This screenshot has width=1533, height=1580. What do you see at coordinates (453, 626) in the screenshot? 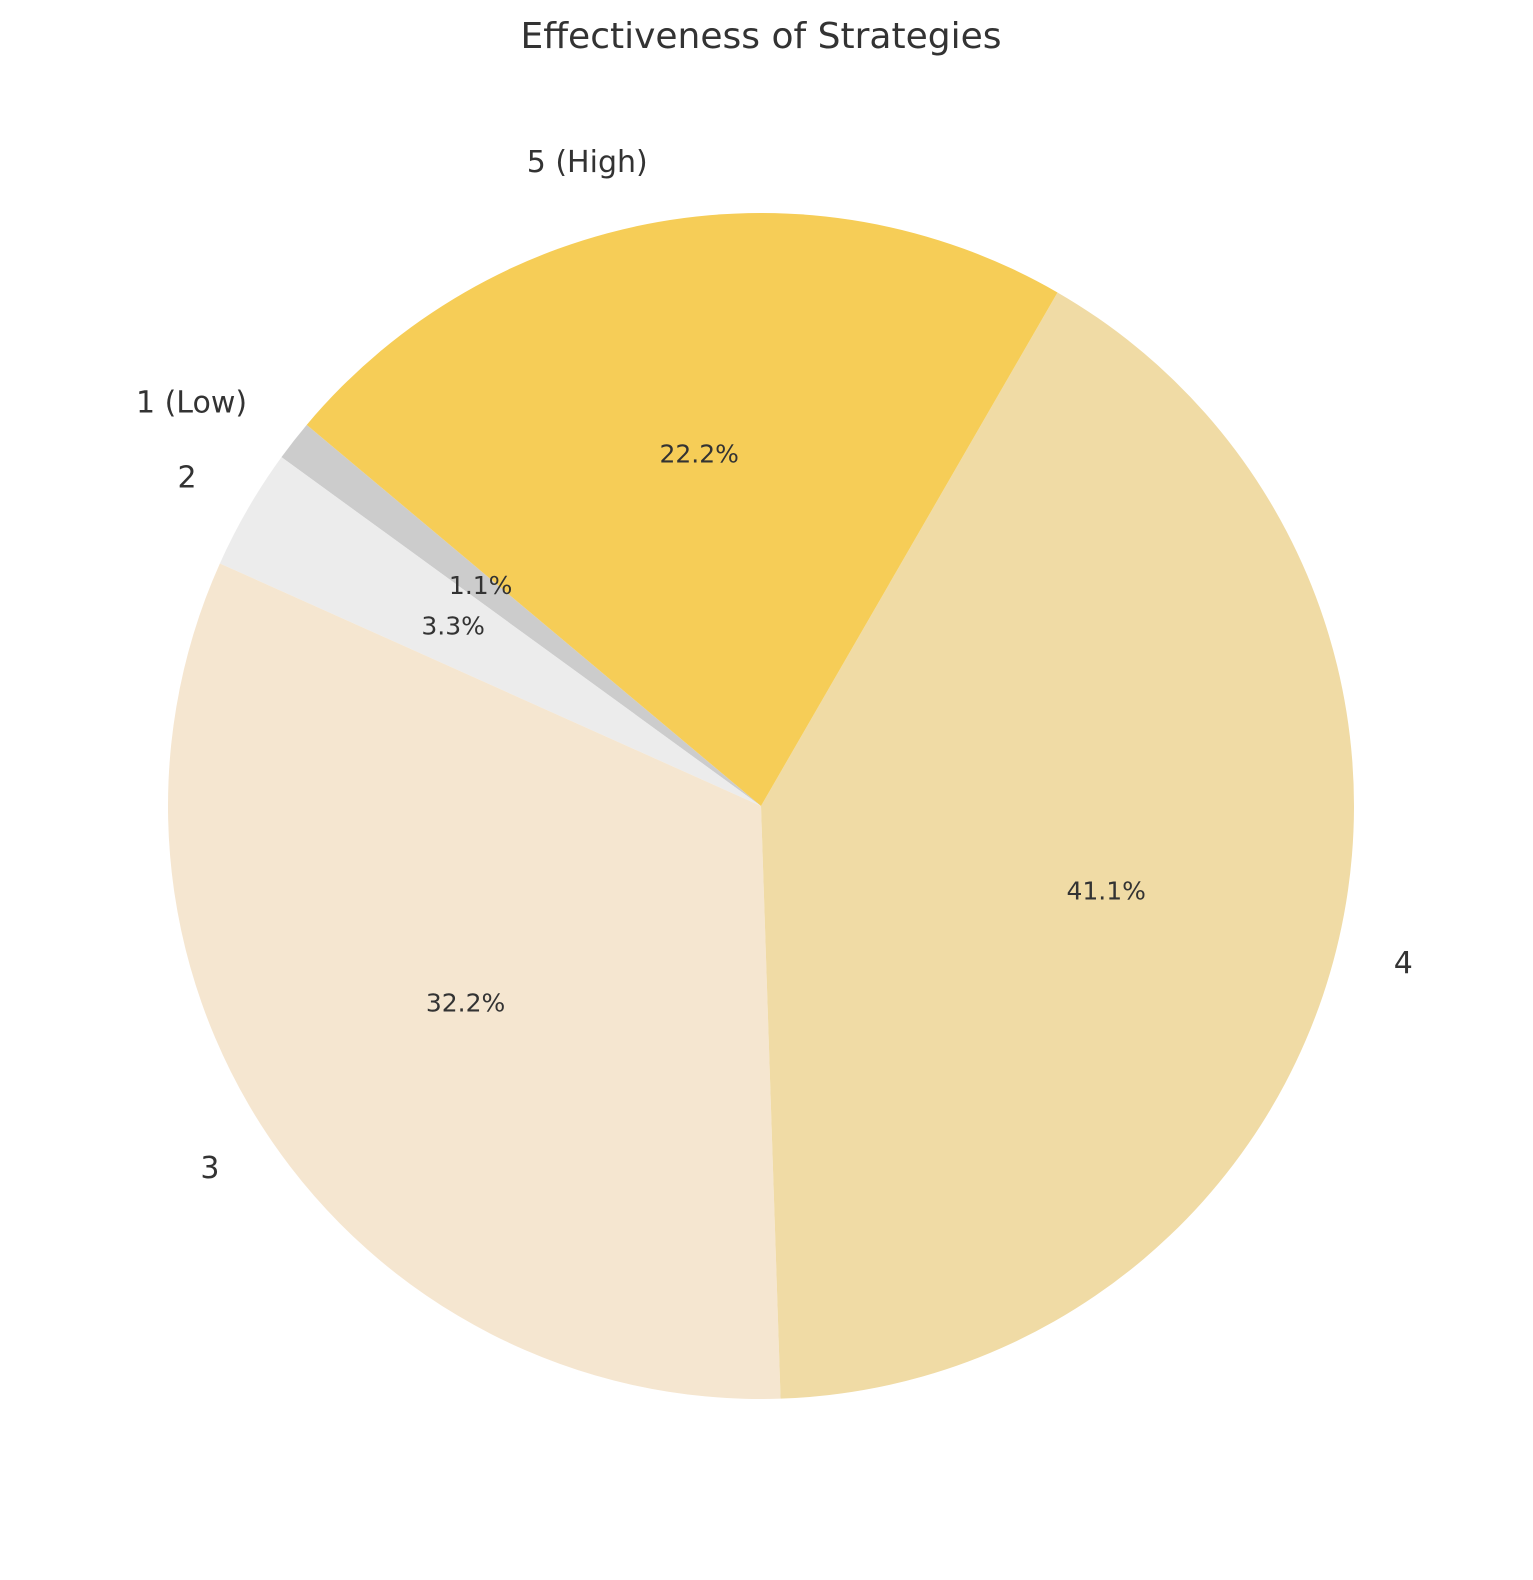
I see `slice-percentage-label: 3.3%` at bounding box center [453, 626].